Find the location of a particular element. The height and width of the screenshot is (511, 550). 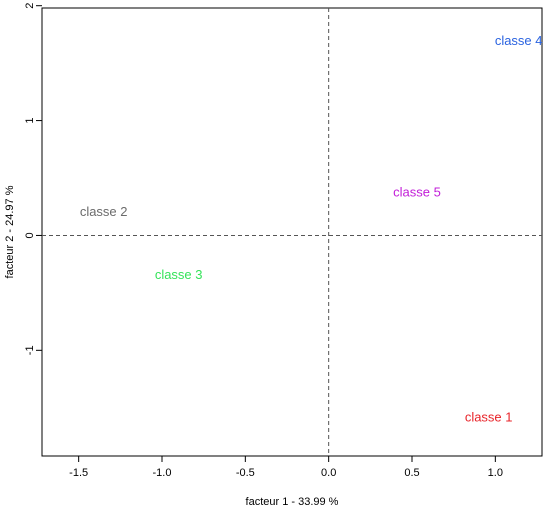

y-tick-label: 0 is located at coordinates (30, 235).